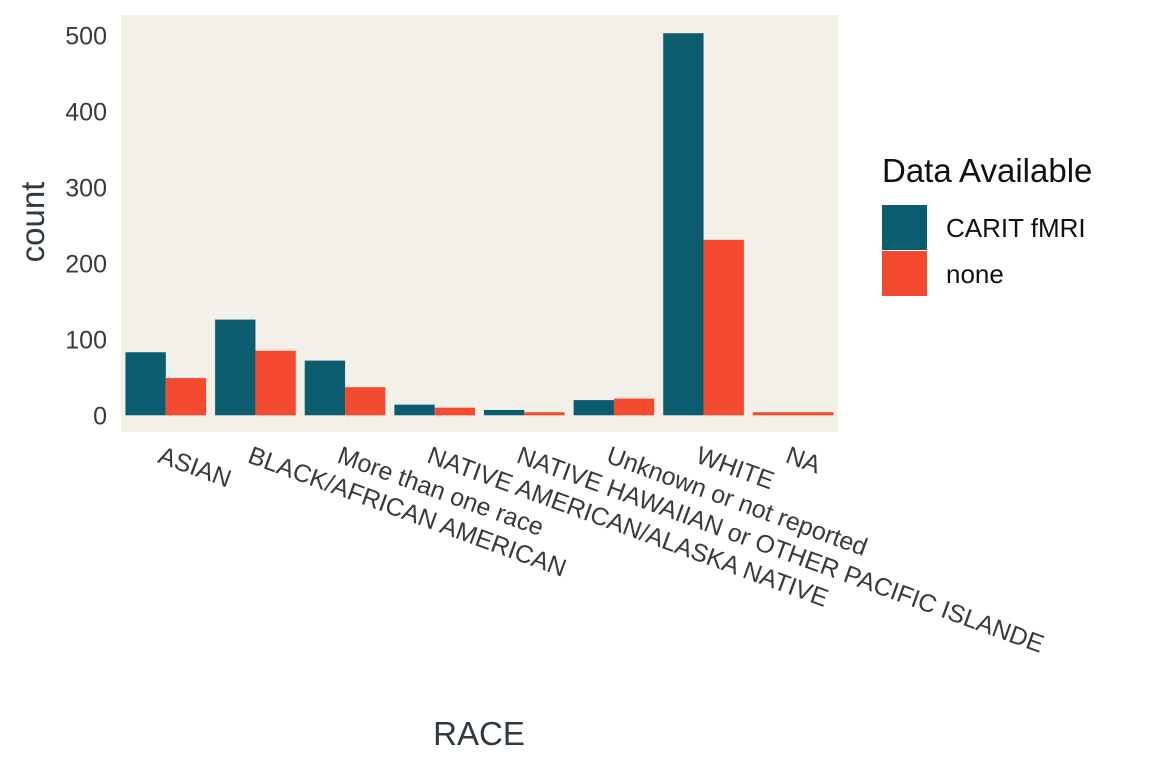 This screenshot has width=1152, height=768. What do you see at coordinates (100, 416) in the screenshot?
I see `y-tick-label-0: 0` at bounding box center [100, 416].